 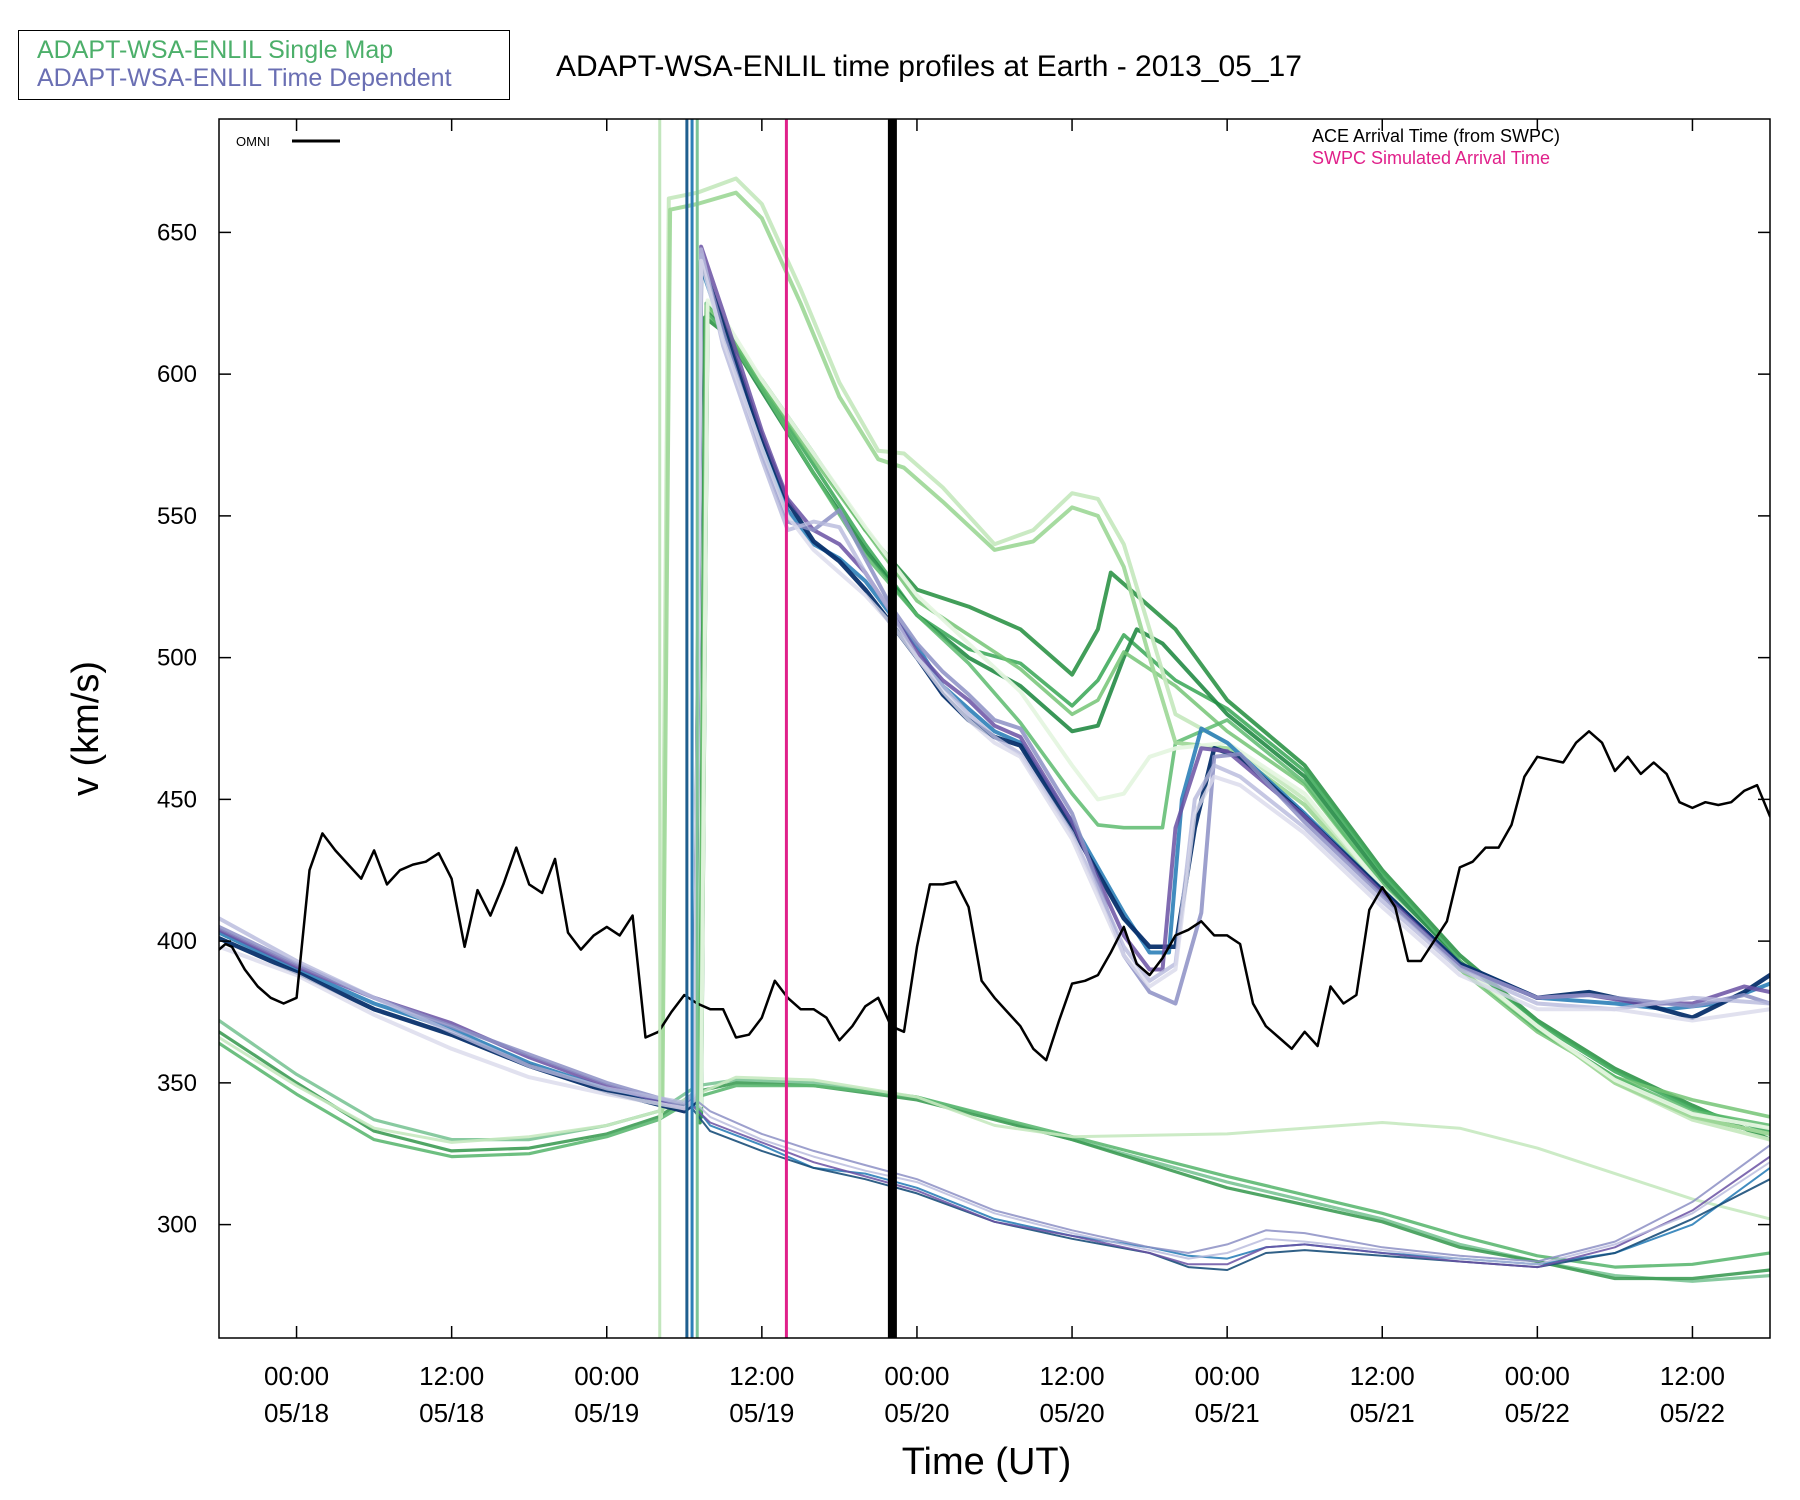 What do you see at coordinates (1431, 158) in the screenshot?
I see `swpc-simulated-label: SWPC Simulated Arrival Time` at bounding box center [1431, 158].